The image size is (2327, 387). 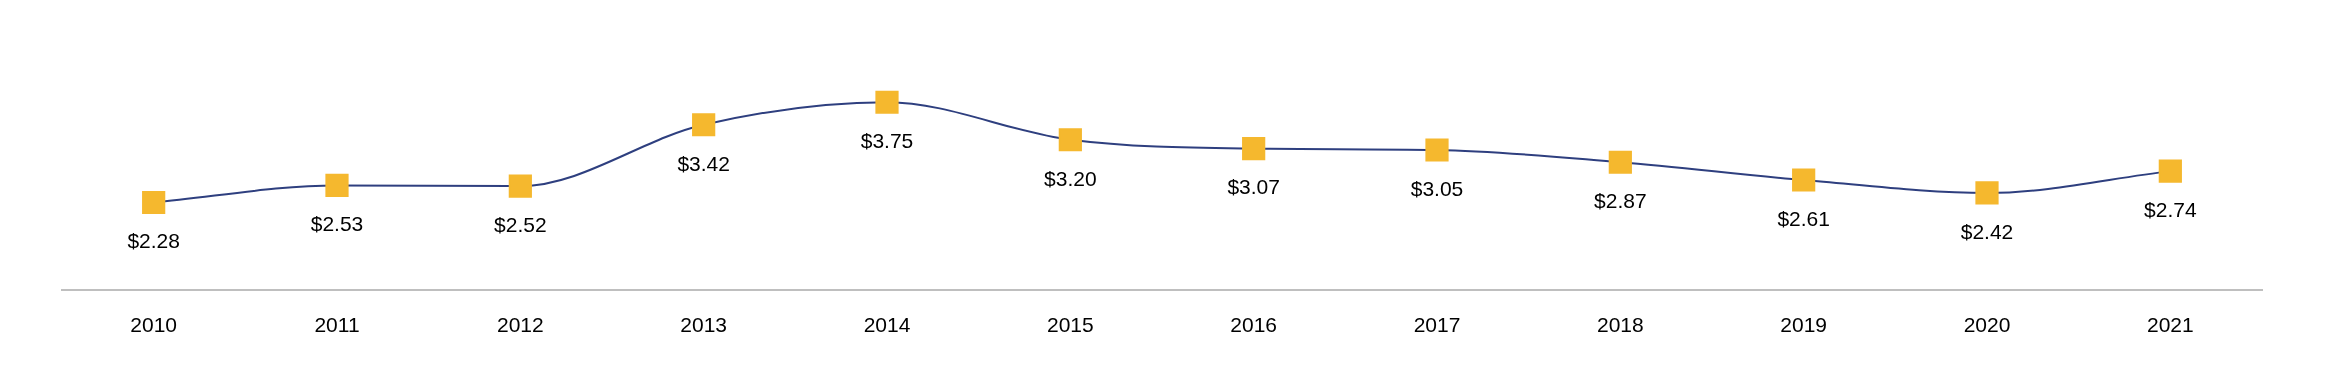 What do you see at coordinates (1620, 325) in the screenshot?
I see `x-tick-label: 2018` at bounding box center [1620, 325].